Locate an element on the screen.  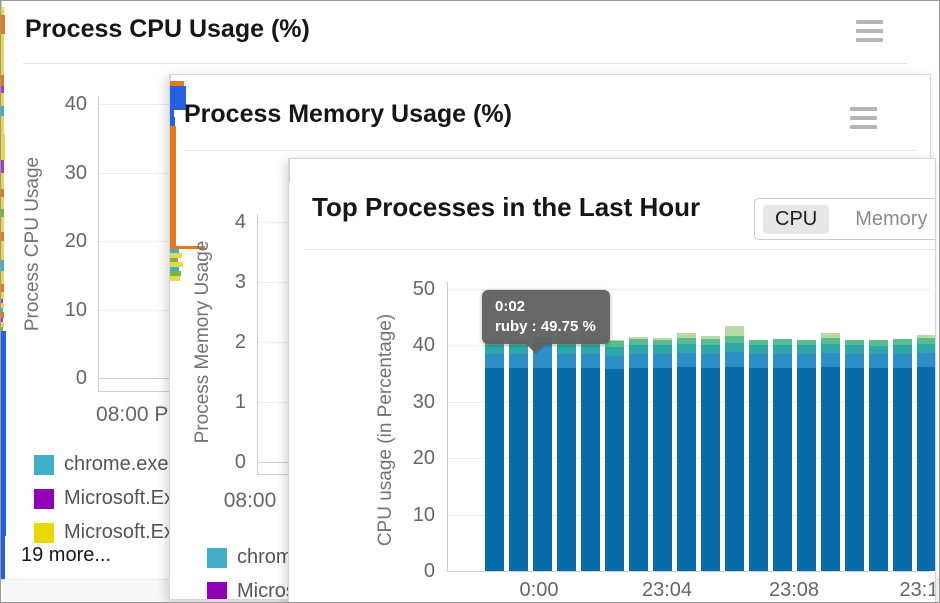
y-tick-label: 1 is located at coordinates (240, 402).